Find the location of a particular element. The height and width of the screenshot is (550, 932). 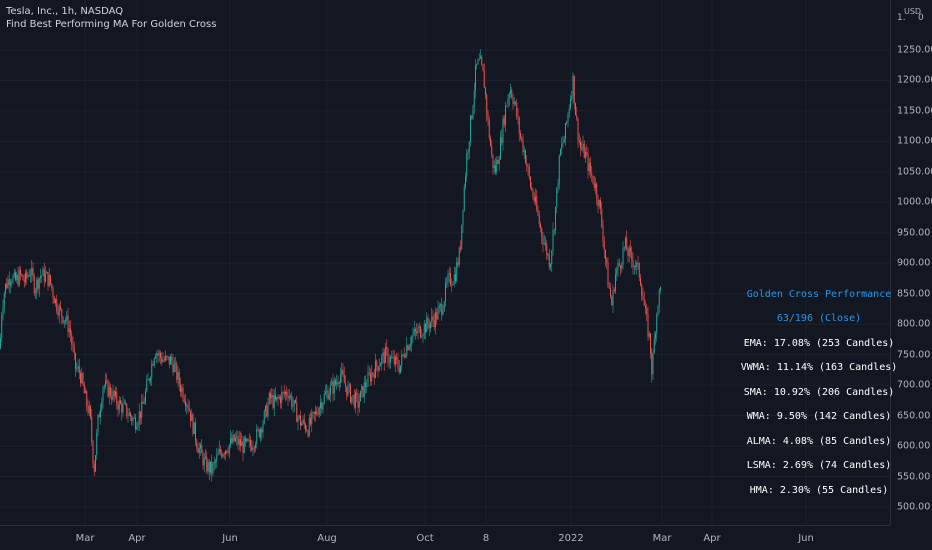

time-tick-label: Apr is located at coordinates (137, 538).